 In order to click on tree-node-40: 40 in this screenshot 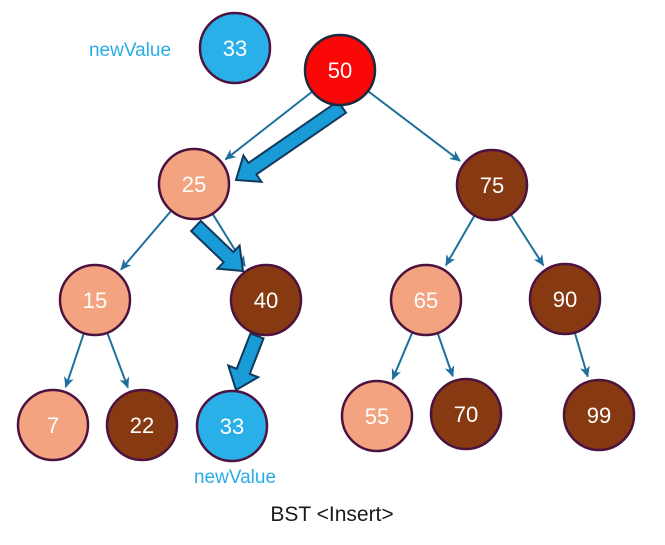, I will do `click(266, 300)`.